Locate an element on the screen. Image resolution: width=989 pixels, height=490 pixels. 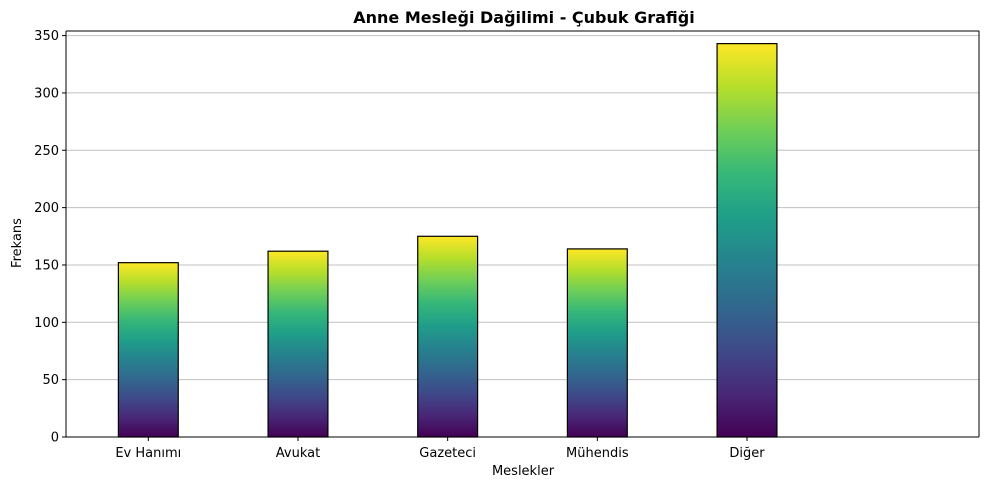
x-axis-label: Meslekler is located at coordinates (523, 471).